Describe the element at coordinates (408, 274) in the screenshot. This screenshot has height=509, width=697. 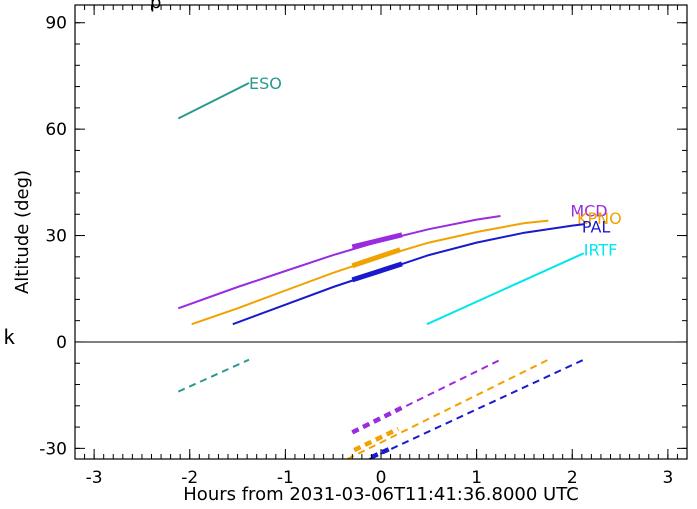
I see `series-pal-line` at that location.